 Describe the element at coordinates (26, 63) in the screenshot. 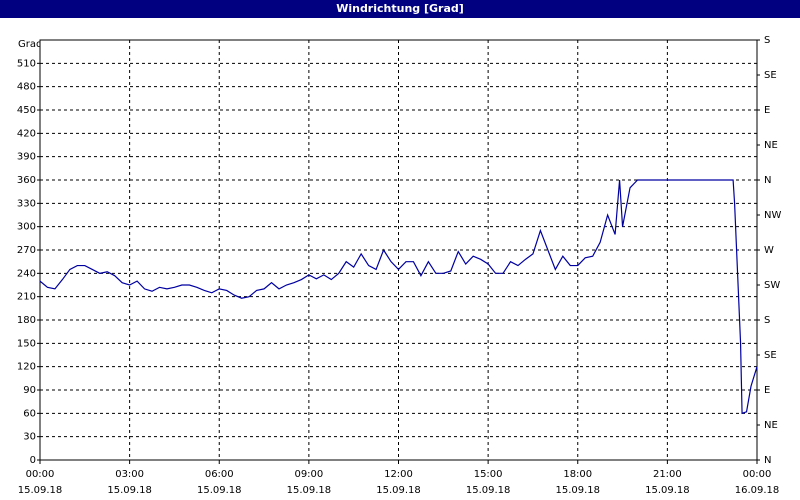

I see `y-tick-label: 510` at that location.